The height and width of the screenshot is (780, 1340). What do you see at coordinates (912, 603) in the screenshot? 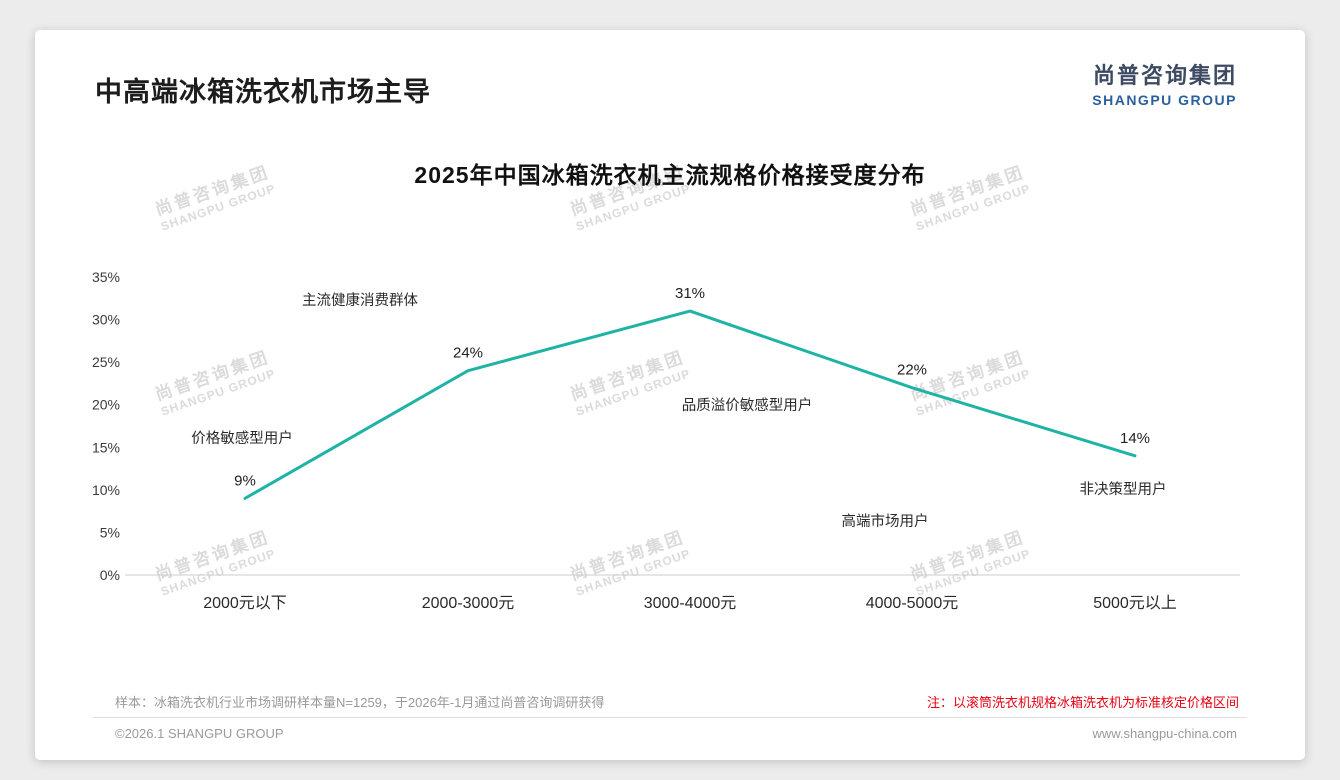
I see `x-axis-category: 4000-5000元` at bounding box center [912, 603].